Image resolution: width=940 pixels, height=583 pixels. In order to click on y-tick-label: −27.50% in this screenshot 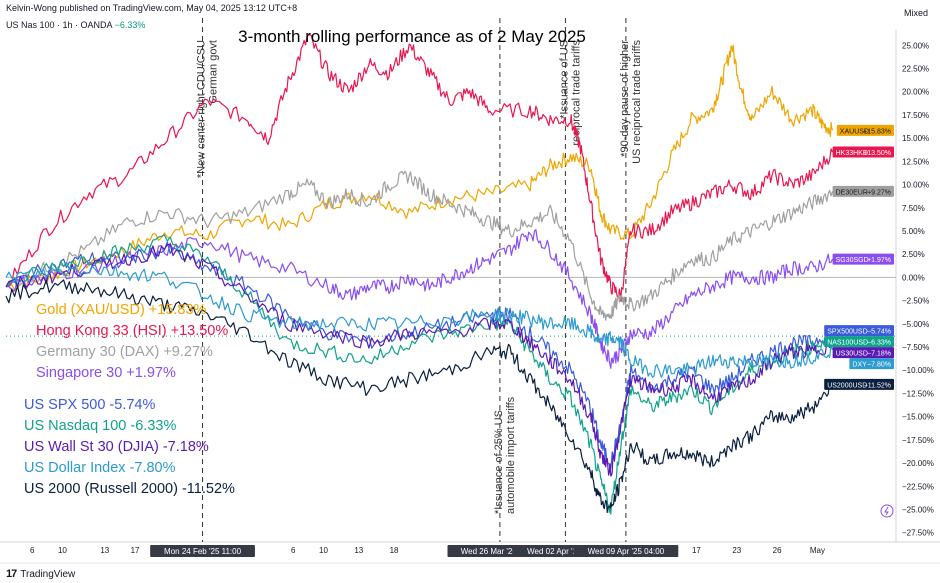, I will do `click(918, 533)`.